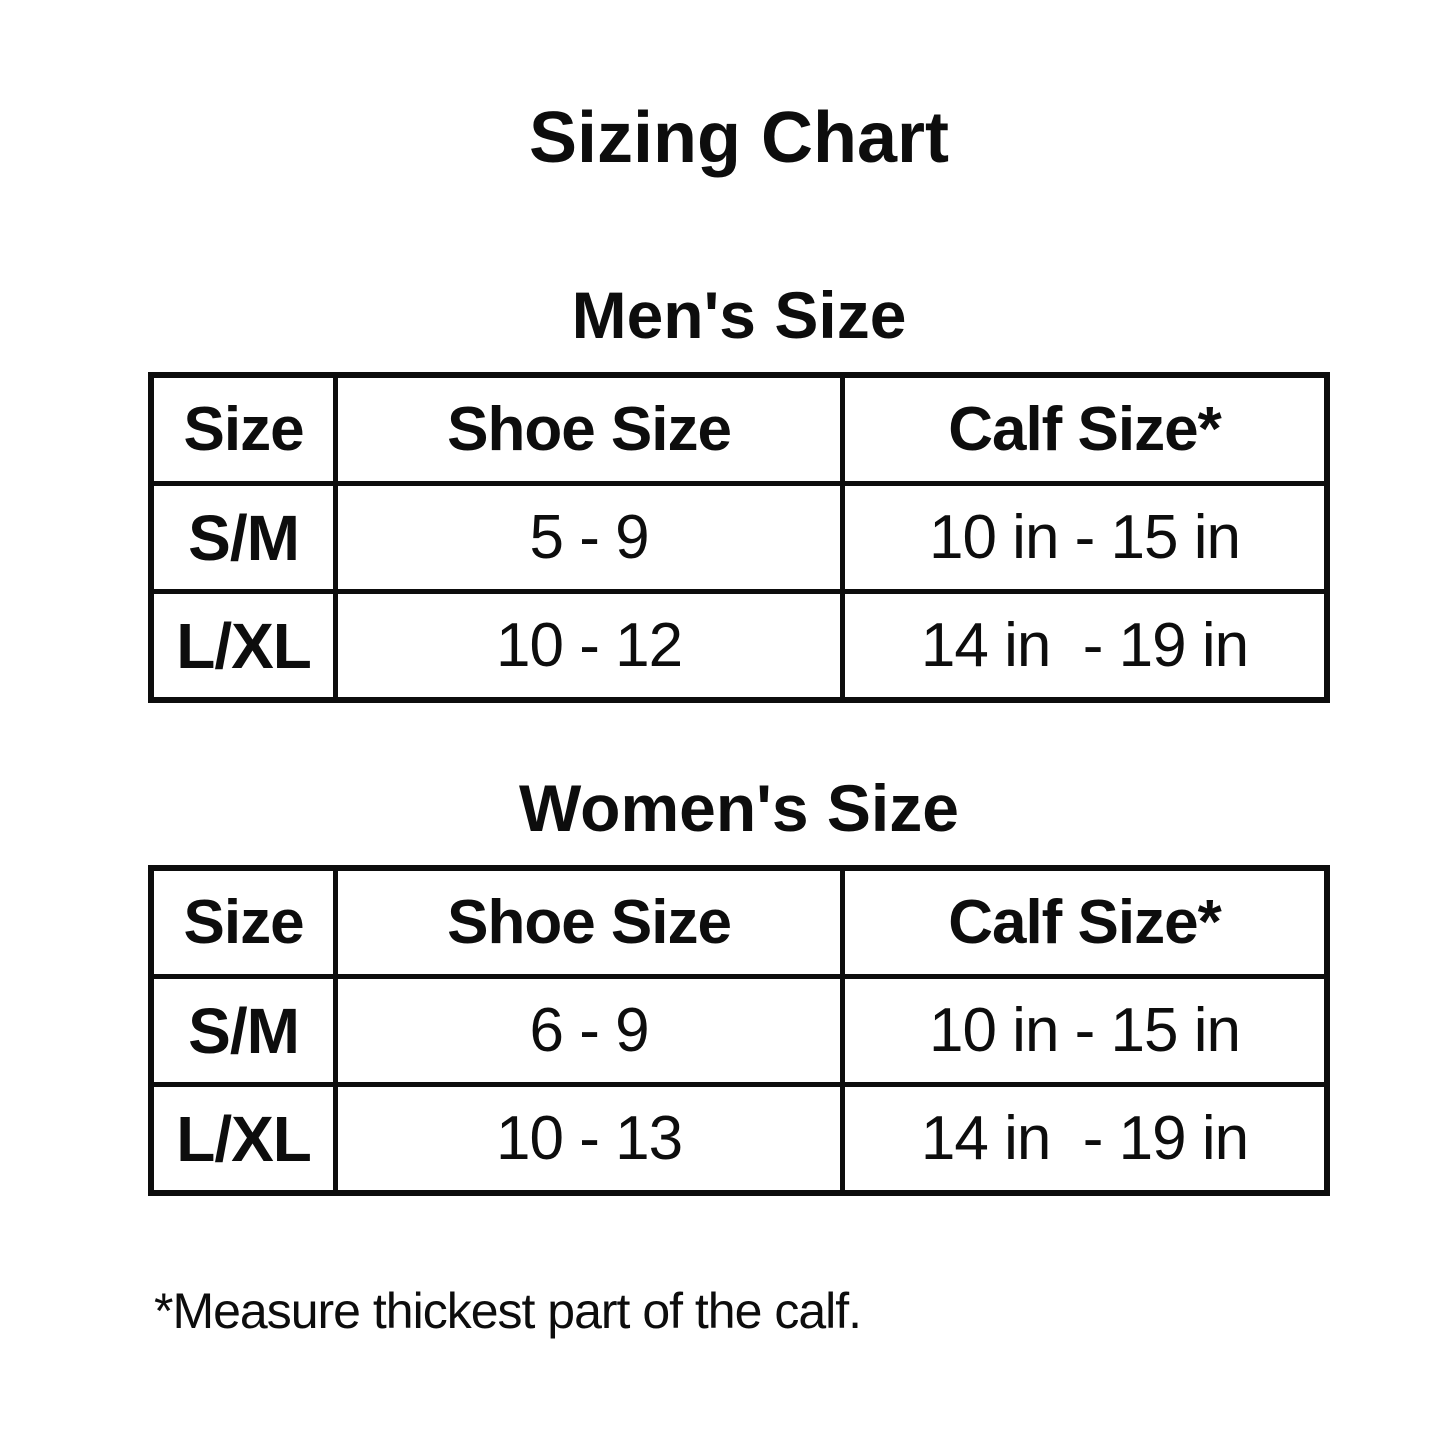 The width and height of the screenshot is (1445, 1445). Describe the element at coordinates (243, 429) in the screenshot. I see `mens-column-header-size: Size` at that location.